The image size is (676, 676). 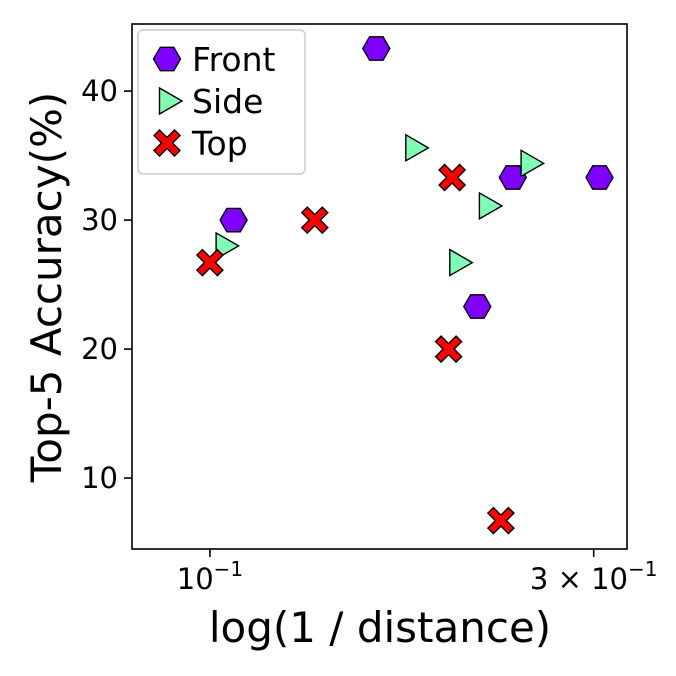 What do you see at coordinates (594, 576) in the screenshot?
I see `x-tick-label: 3 × 10⁻¹` at bounding box center [594, 576].